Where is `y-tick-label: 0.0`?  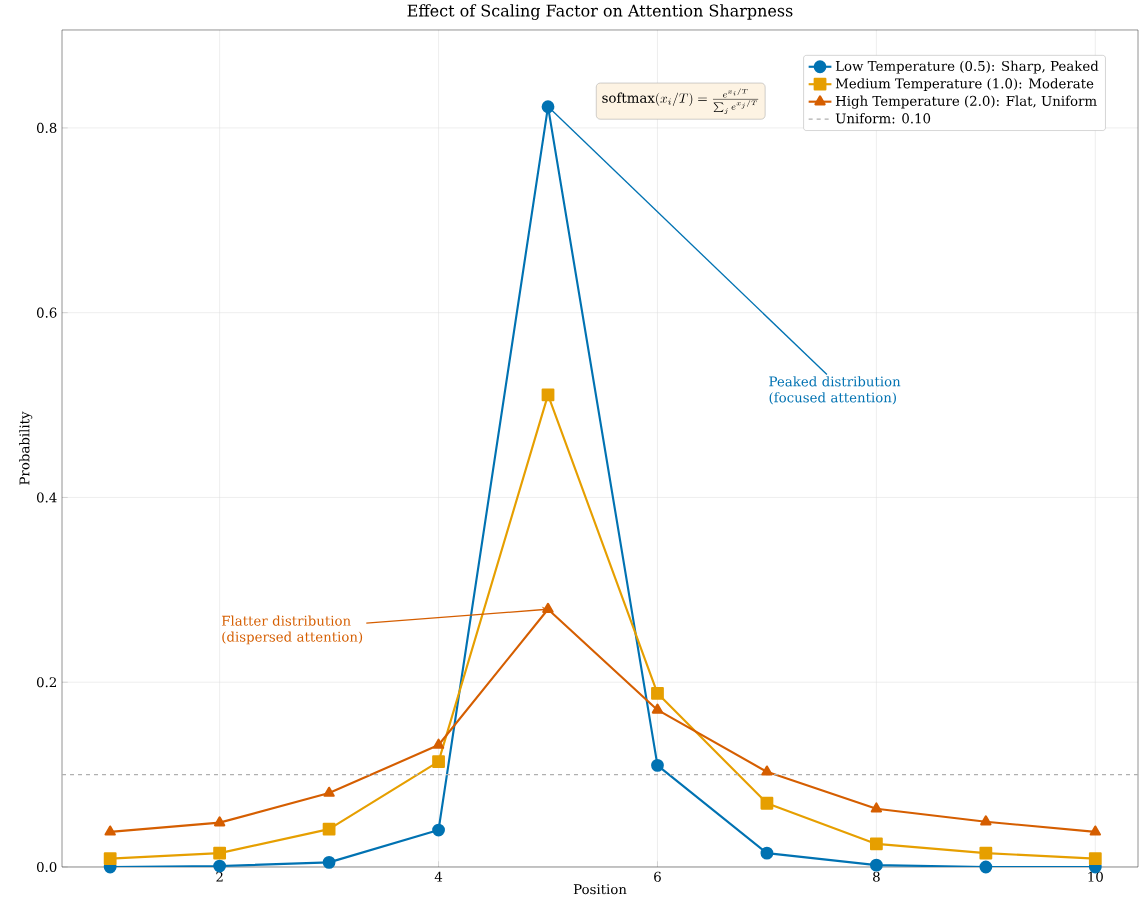
y-tick-label: 0.0 is located at coordinates (46, 867).